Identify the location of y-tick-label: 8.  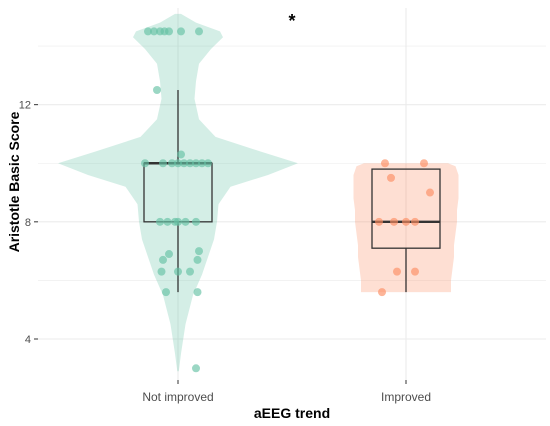
(28, 223).